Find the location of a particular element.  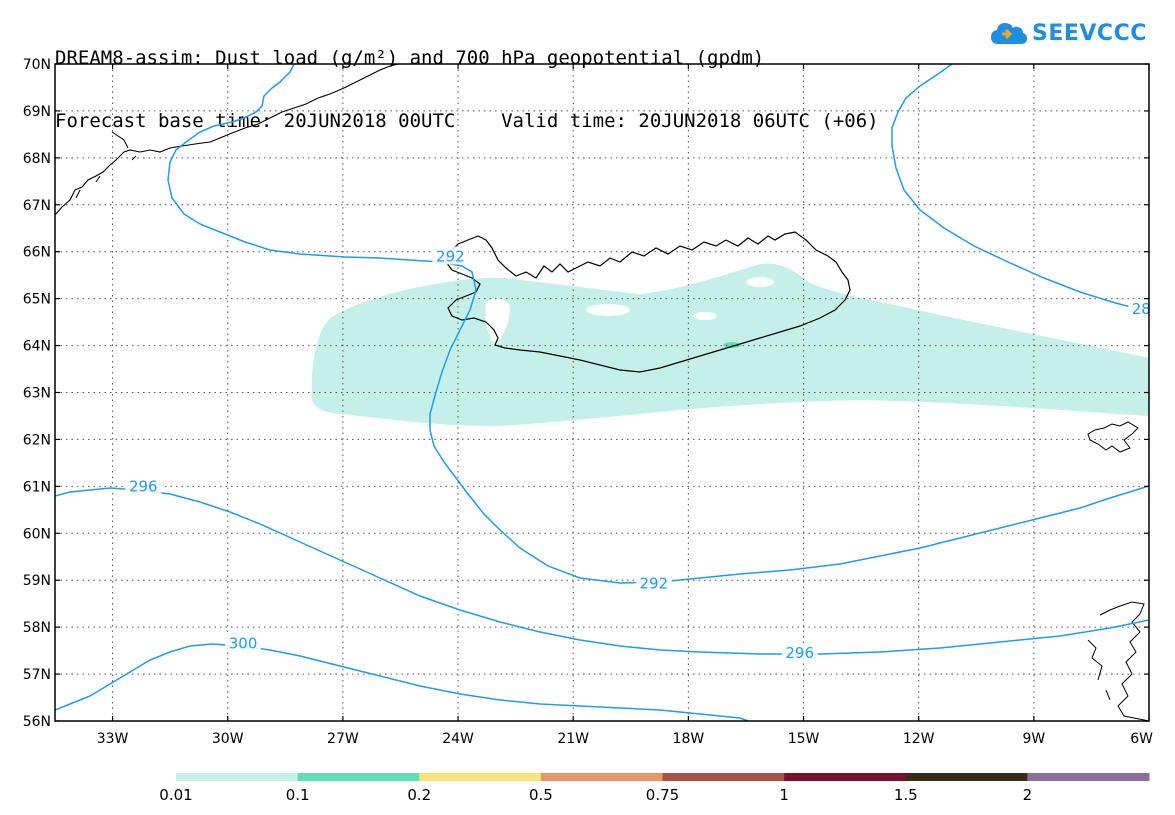

seevccc-logo: SEEVCCC is located at coordinates (1068, 33).